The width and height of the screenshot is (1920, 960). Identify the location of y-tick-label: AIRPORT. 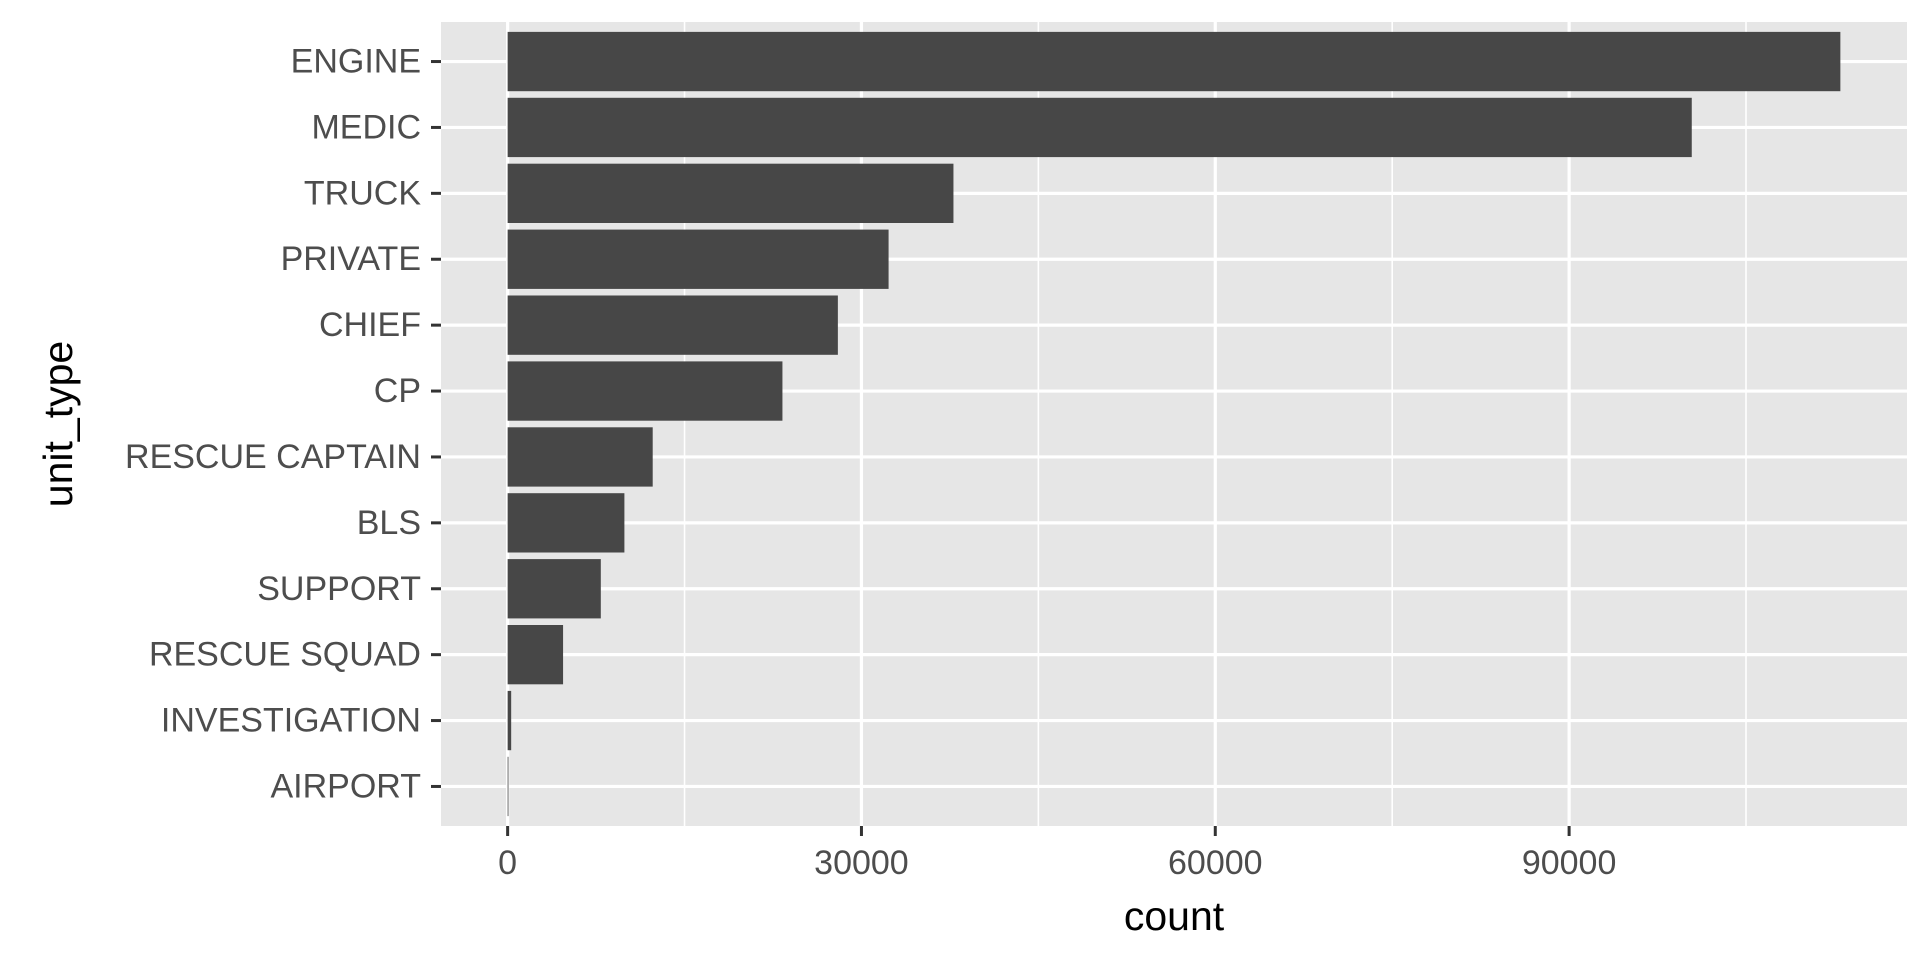
(345, 786).